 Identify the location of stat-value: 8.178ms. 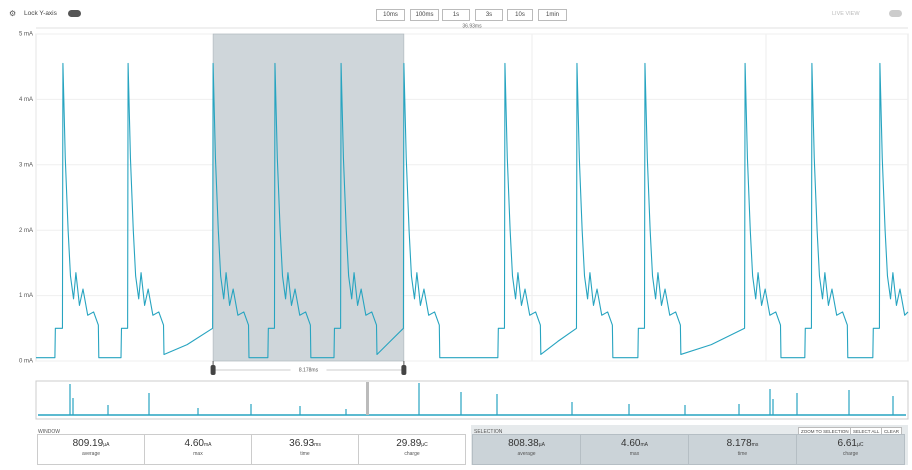
(742, 443).